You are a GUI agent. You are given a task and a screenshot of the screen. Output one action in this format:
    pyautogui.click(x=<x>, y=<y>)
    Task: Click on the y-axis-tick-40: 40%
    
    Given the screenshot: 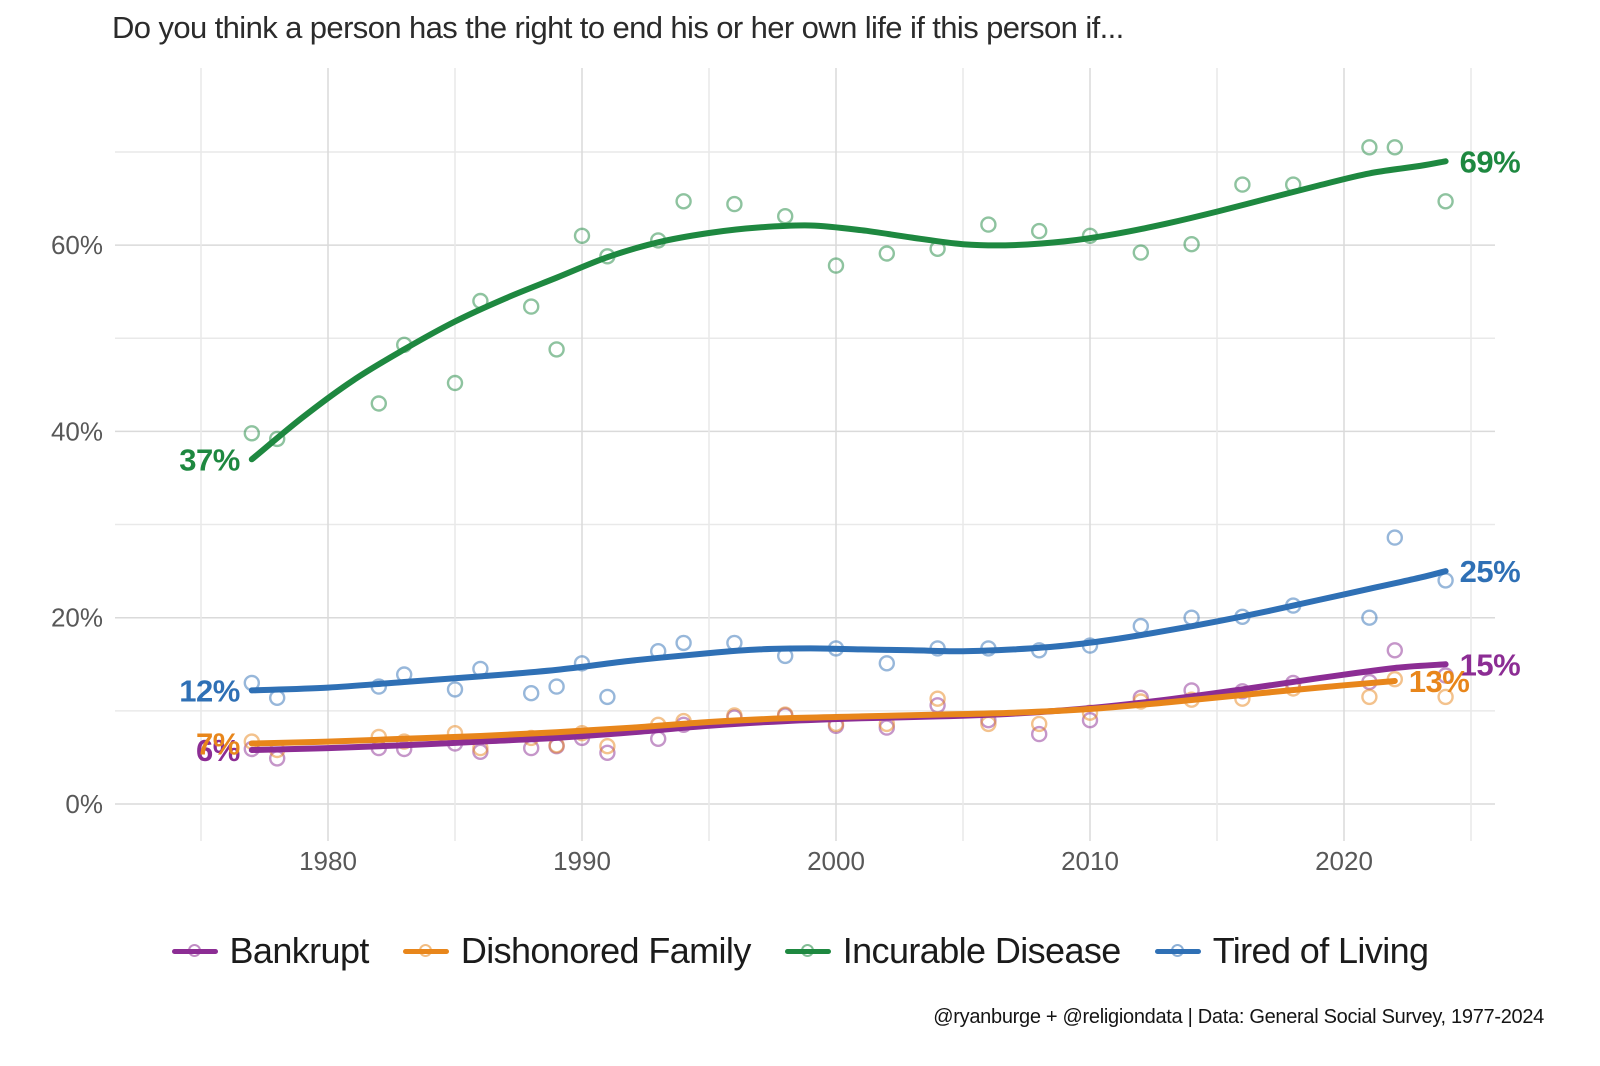 What is the action you would take?
    pyautogui.click(x=77, y=431)
    